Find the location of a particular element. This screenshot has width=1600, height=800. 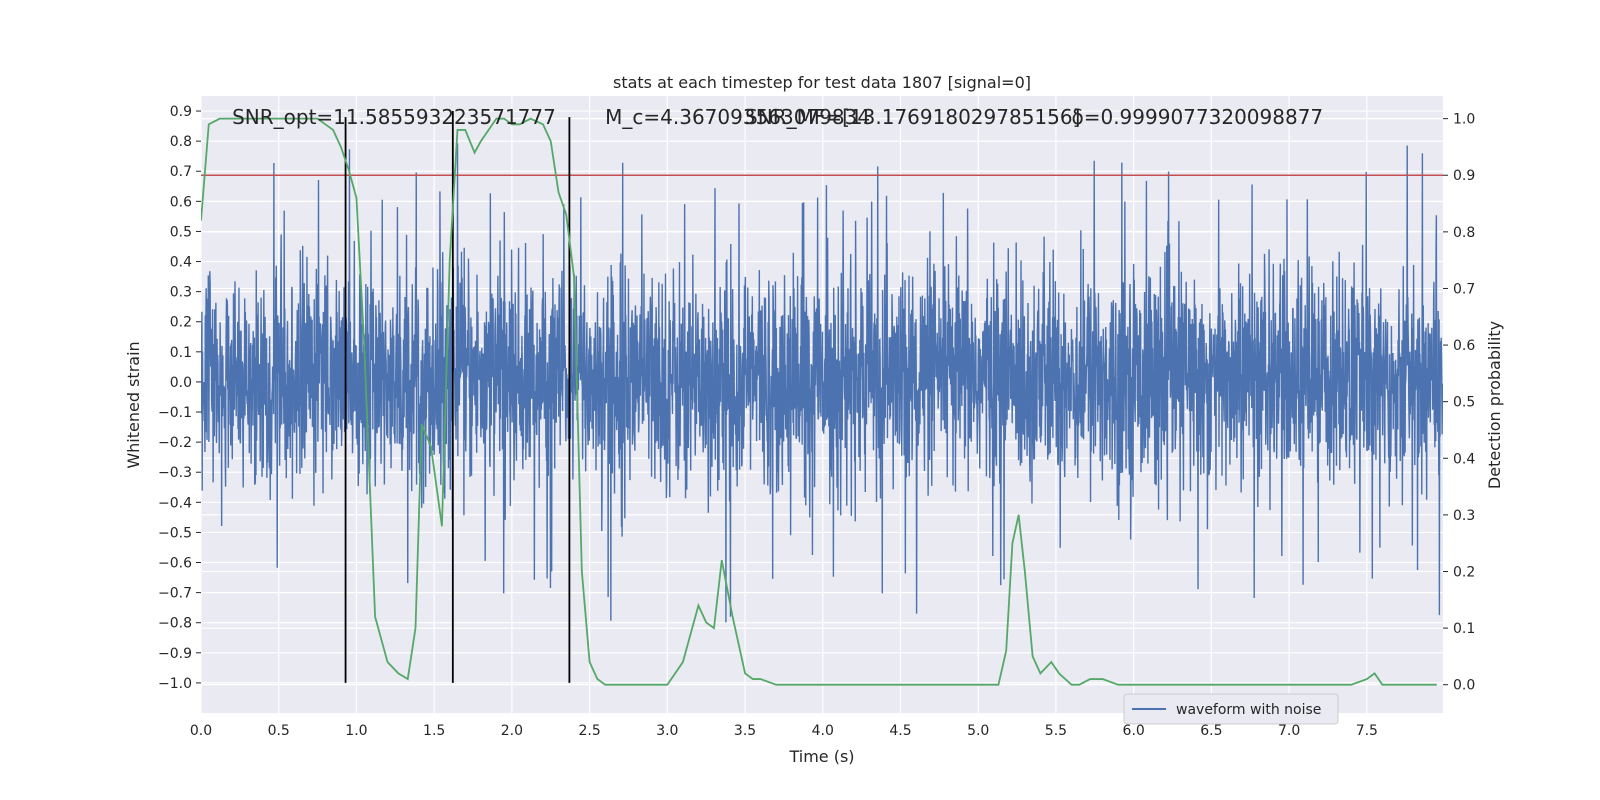

y-tick-label: −1.0 is located at coordinates (175, 684).